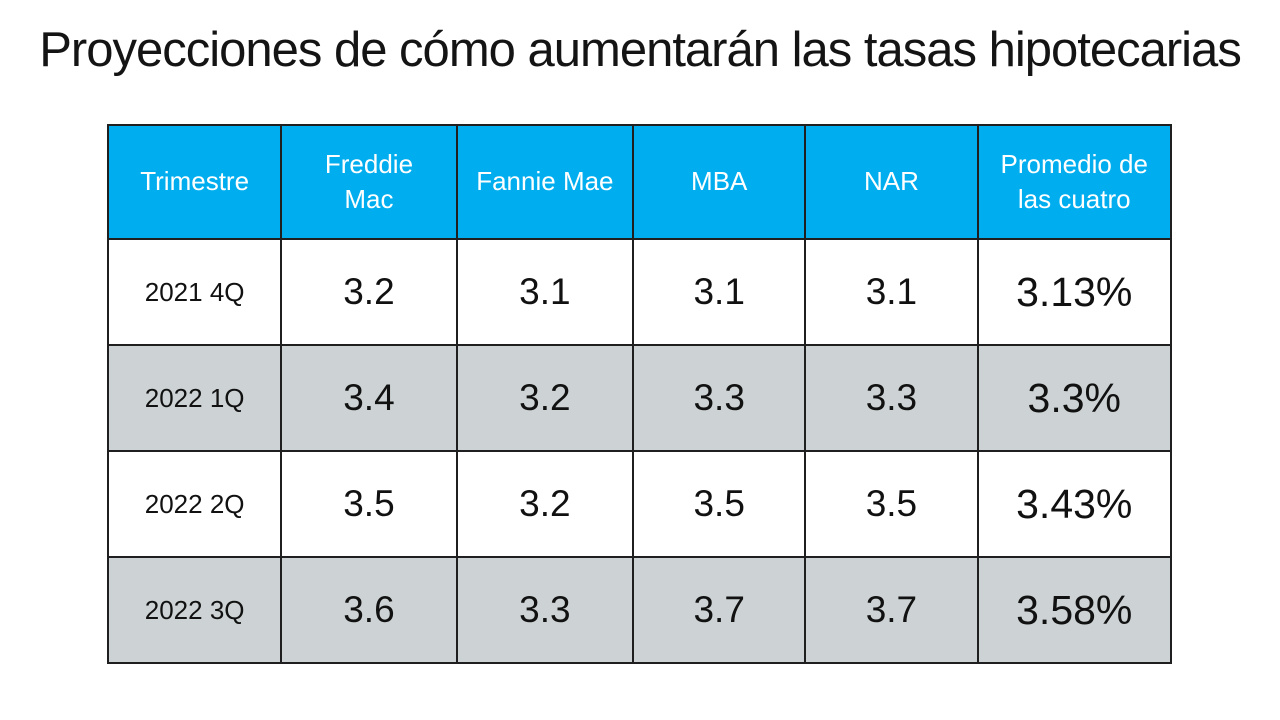 Image resolution: width=1280 pixels, height=720 pixels. I want to click on quarter-label: 2022 2Q, so click(194, 504).